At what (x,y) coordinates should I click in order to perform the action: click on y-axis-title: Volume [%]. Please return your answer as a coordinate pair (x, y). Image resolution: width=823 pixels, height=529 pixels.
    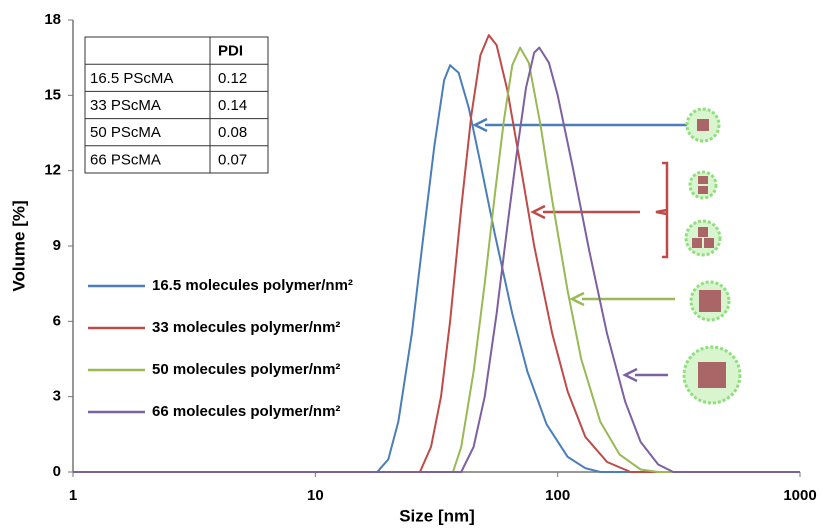
    Looking at the image, I should click on (18, 245).